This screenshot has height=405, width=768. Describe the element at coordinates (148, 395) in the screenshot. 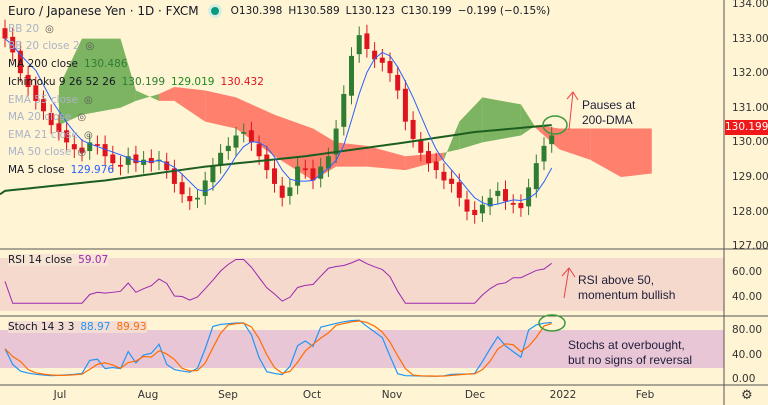

I see `time-axis-label: Aug` at that location.